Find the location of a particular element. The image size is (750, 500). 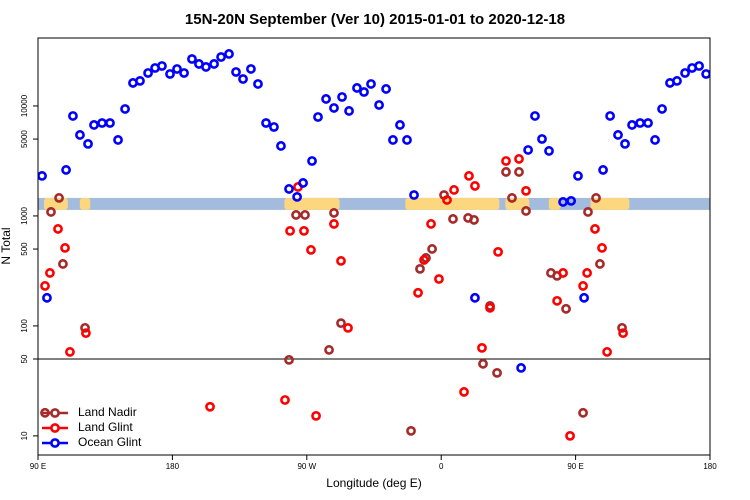

y-tick-label: 1000 is located at coordinates (24, 215).